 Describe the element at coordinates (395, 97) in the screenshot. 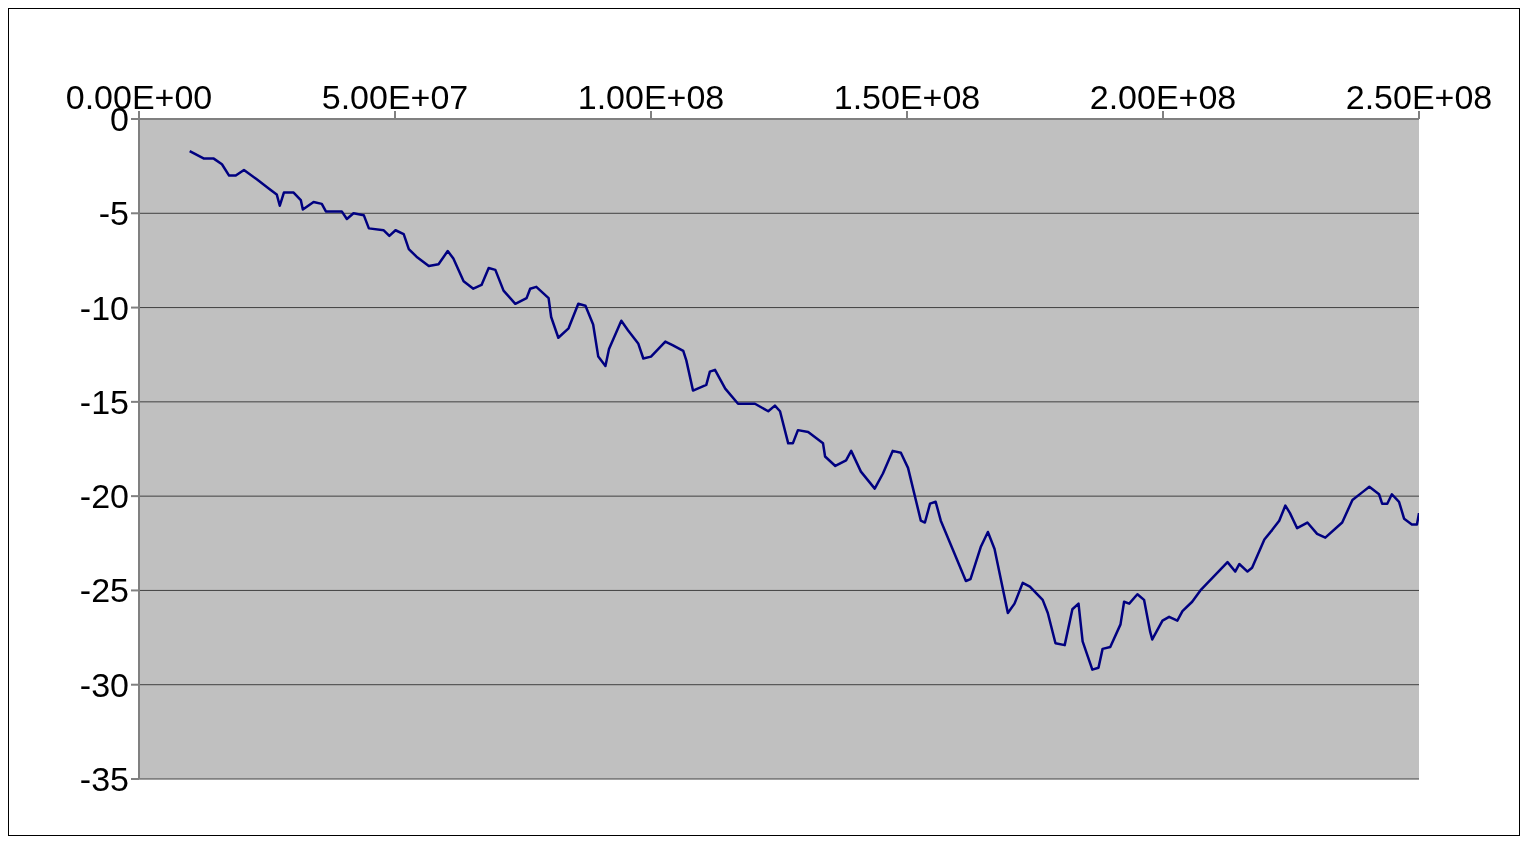

I see `x-tick-label: 5.00E+07` at that location.